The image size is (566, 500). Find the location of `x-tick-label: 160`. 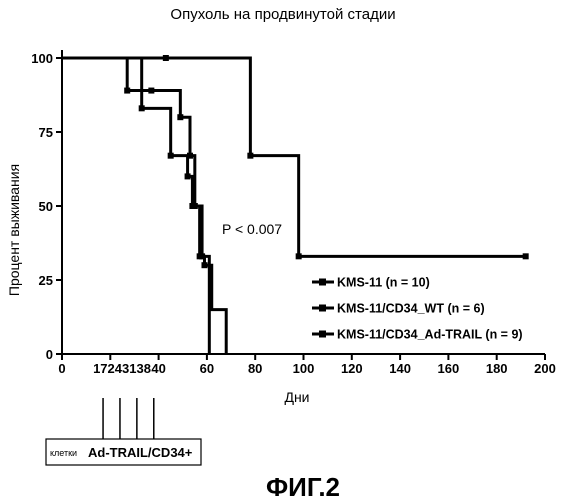

x-tick-label: 160 is located at coordinates (449, 368).